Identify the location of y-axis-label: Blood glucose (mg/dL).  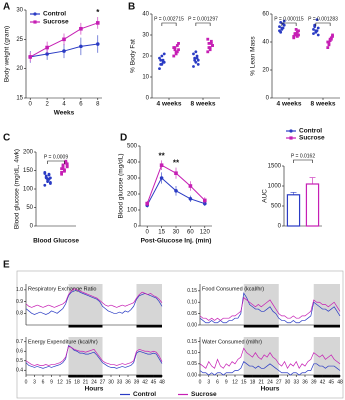
(121, 185).